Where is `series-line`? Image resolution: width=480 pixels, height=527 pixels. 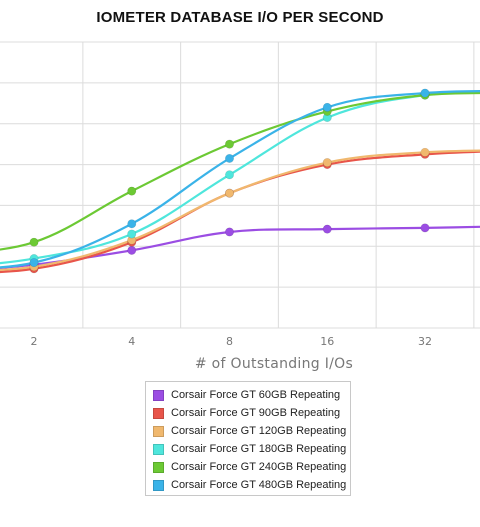
series-line is located at coordinates (240, 247).